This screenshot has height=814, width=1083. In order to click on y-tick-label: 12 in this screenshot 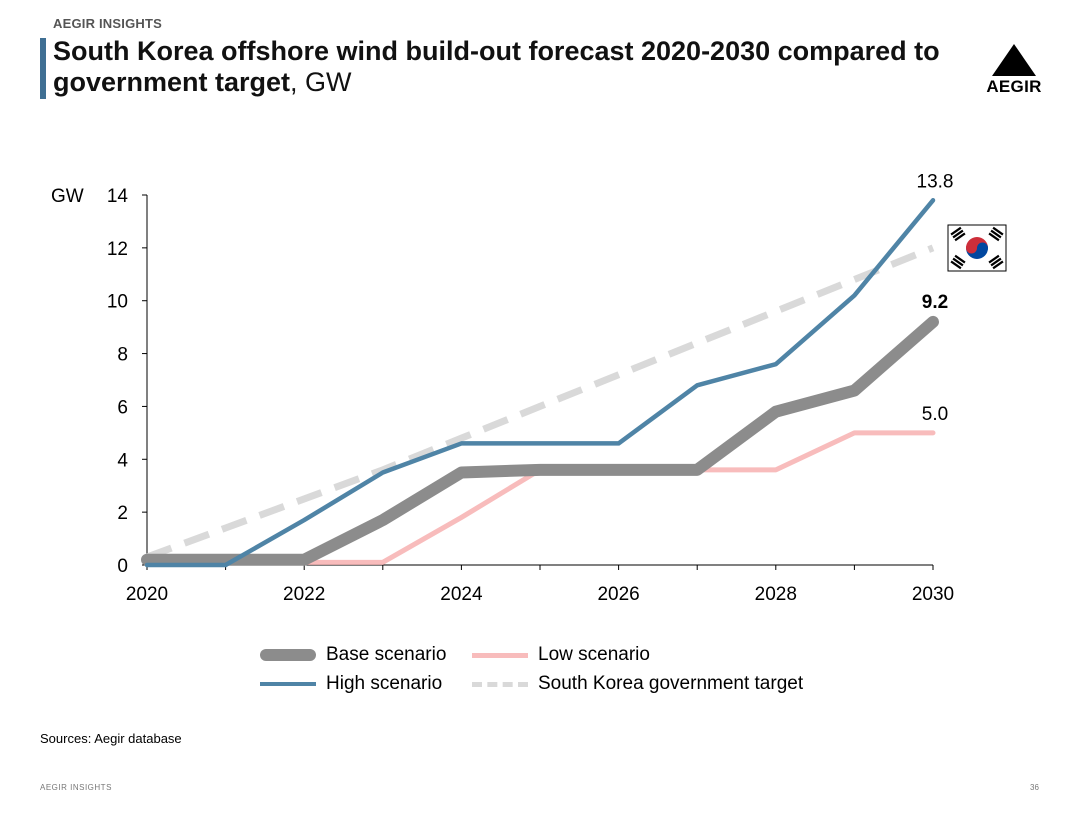, I will do `click(117, 249)`.